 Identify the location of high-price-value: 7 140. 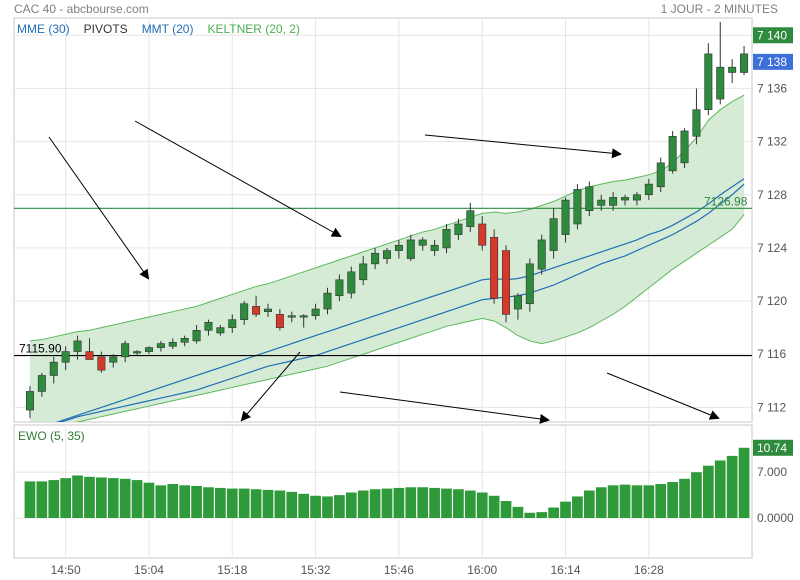
(772, 35).